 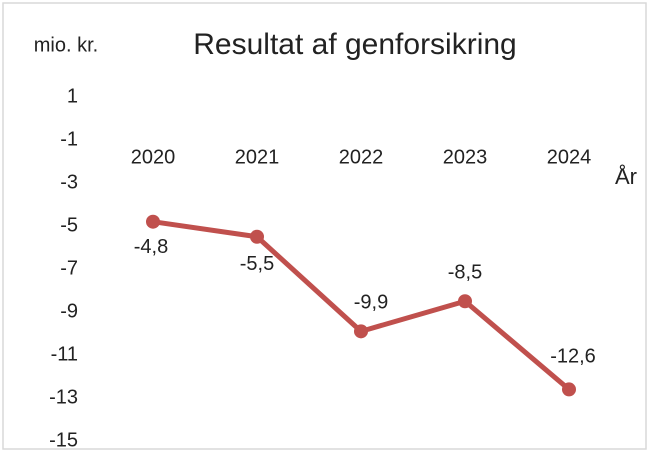 What do you see at coordinates (153, 157) in the screenshot?
I see `x-tick-label: 2020` at bounding box center [153, 157].